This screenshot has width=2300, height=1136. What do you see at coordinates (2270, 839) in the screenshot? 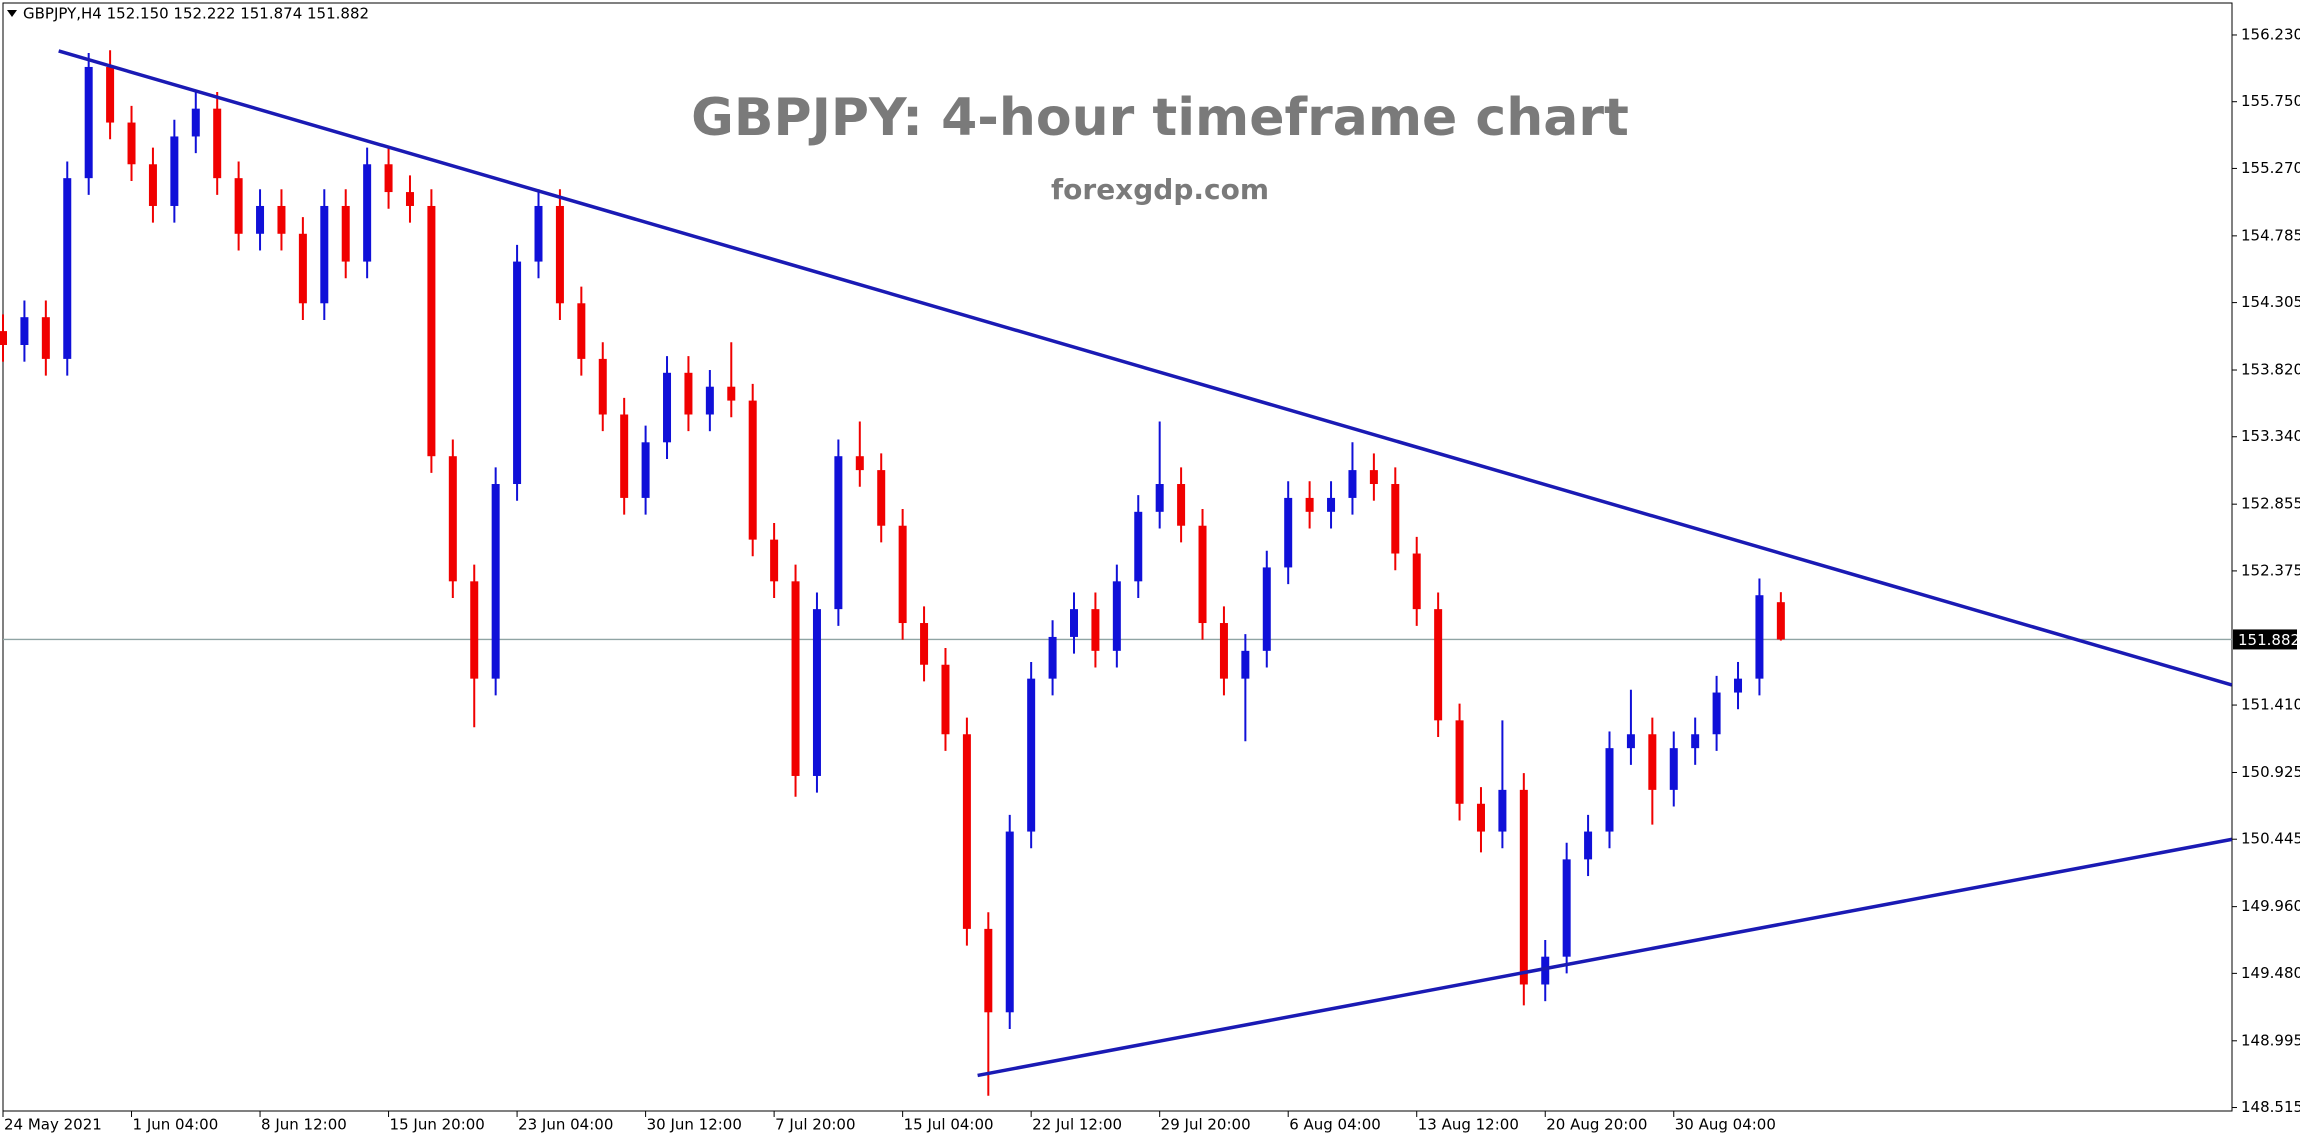
I see `y-tick-label: 150.445` at bounding box center [2270, 839].